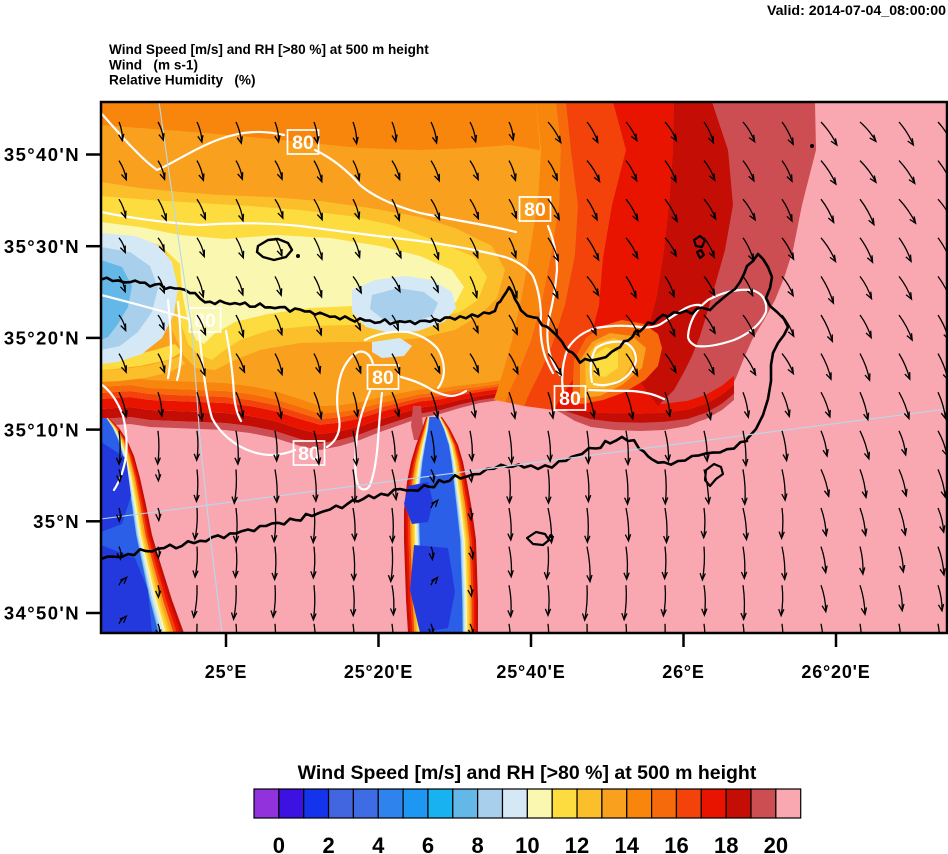 This screenshot has height=854, width=948. What do you see at coordinates (42, 154) in the screenshot?
I see `svg-text: 35°40'N` at bounding box center [42, 154].